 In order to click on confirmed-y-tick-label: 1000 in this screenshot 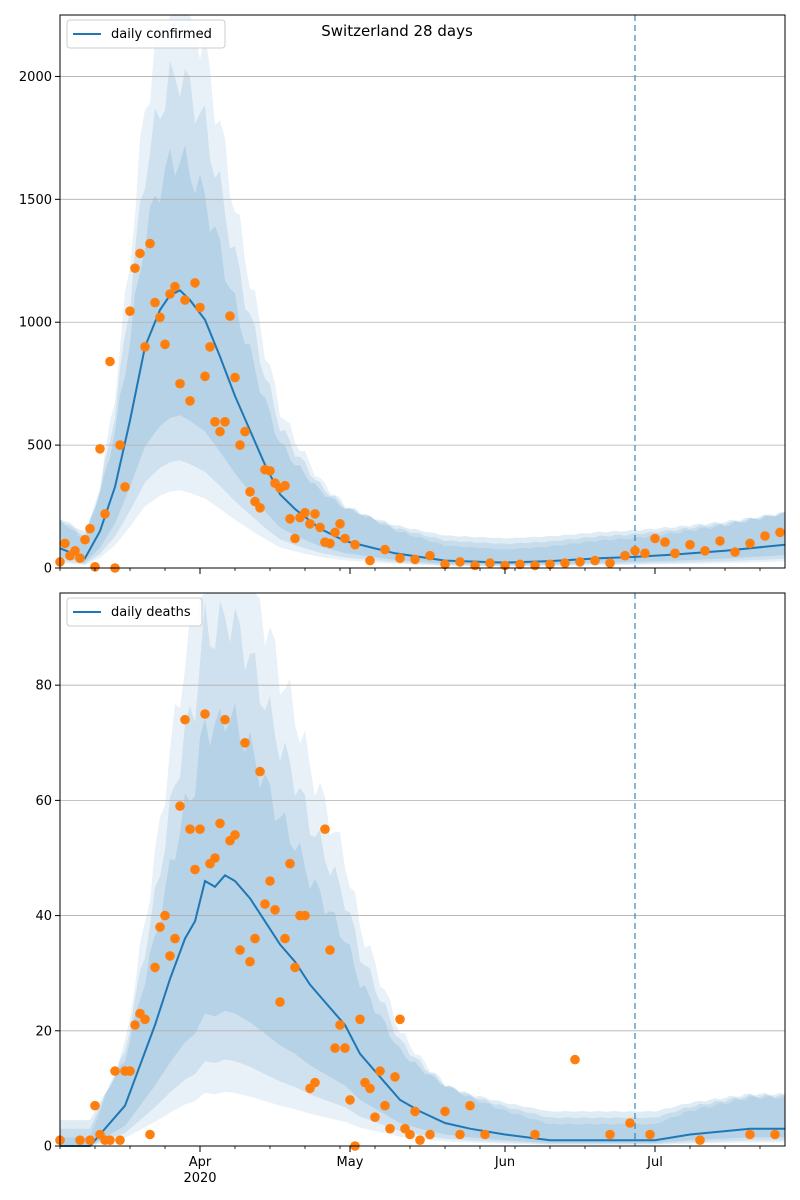, I will do `click(35, 323)`.